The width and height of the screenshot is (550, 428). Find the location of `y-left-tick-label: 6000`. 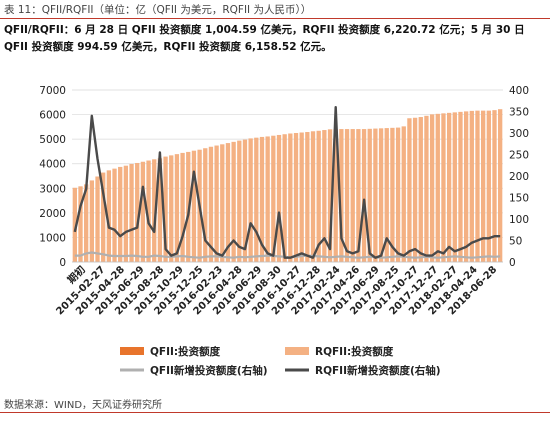

y-left-tick-label: 6000 is located at coordinates (52, 116).